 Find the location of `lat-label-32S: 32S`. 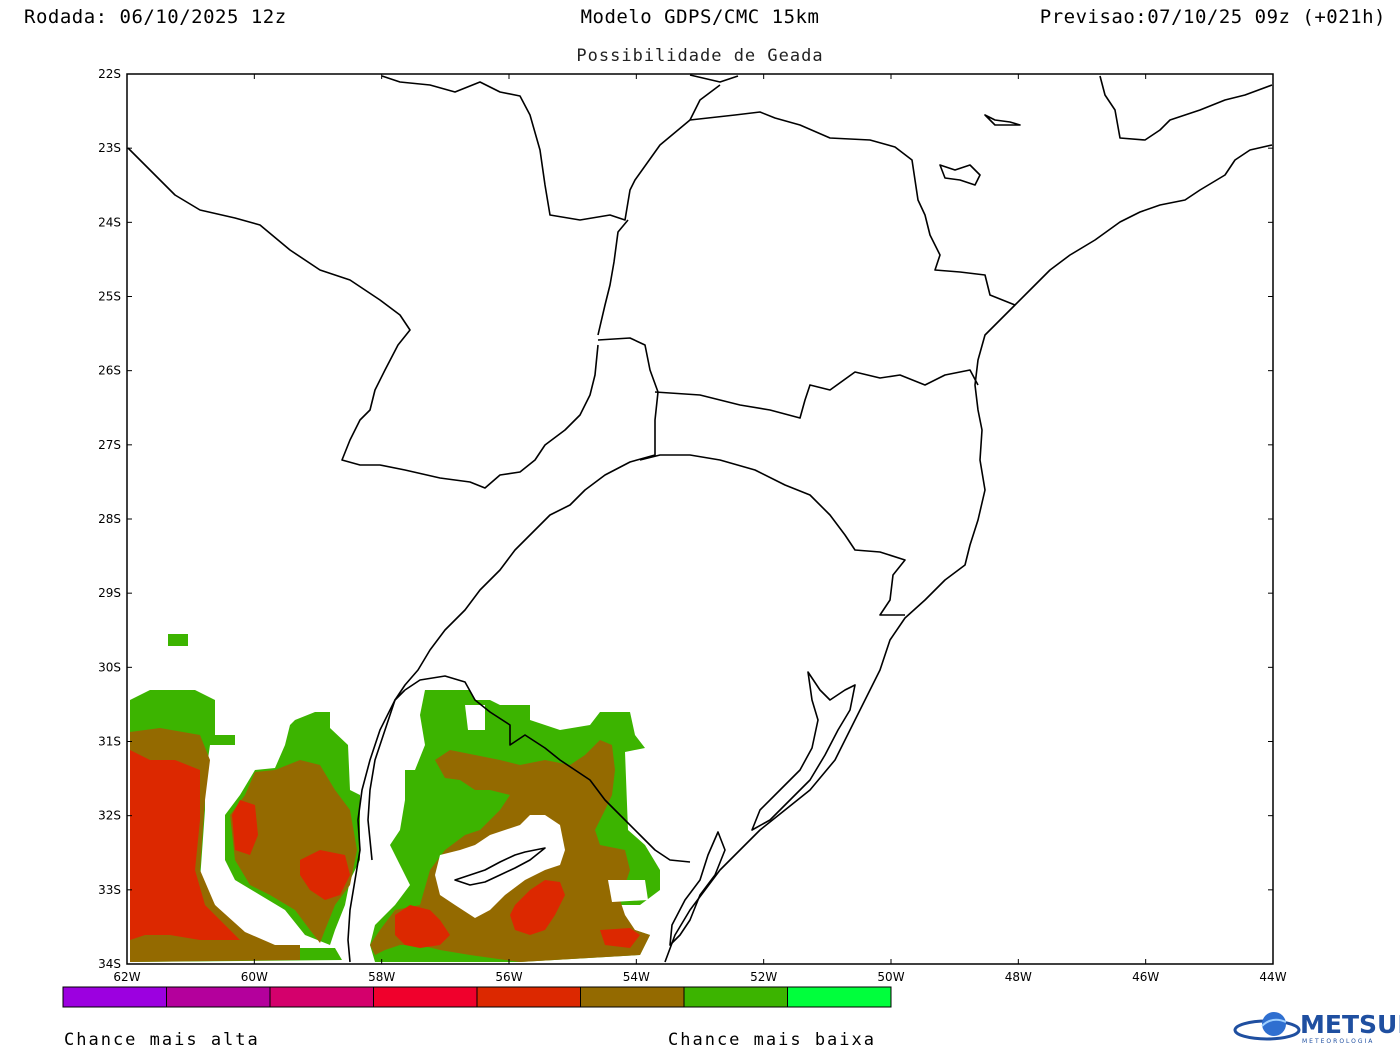

lat-label-32S: 32S is located at coordinates (109, 816).